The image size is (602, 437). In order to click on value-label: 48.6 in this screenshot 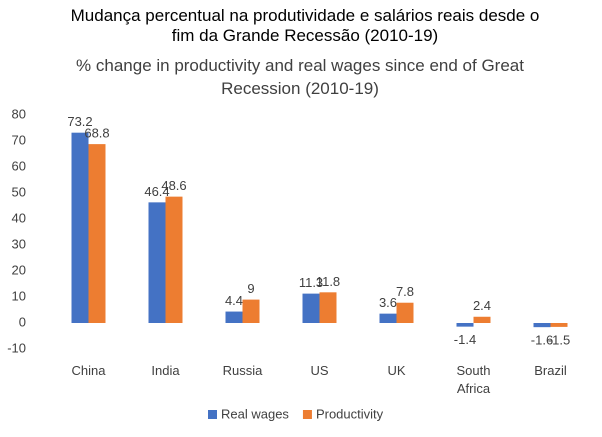, I will do `click(173, 185)`.